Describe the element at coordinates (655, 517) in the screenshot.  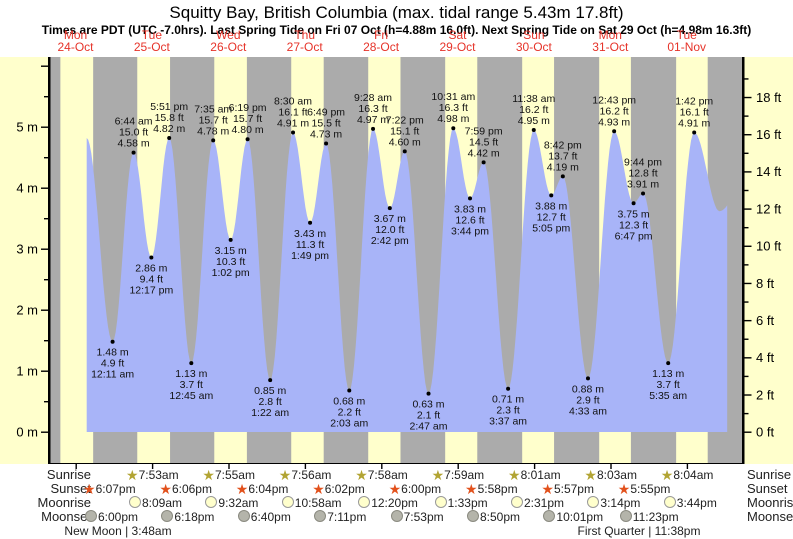
I see `moonset-time: 11:23pm` at that location.